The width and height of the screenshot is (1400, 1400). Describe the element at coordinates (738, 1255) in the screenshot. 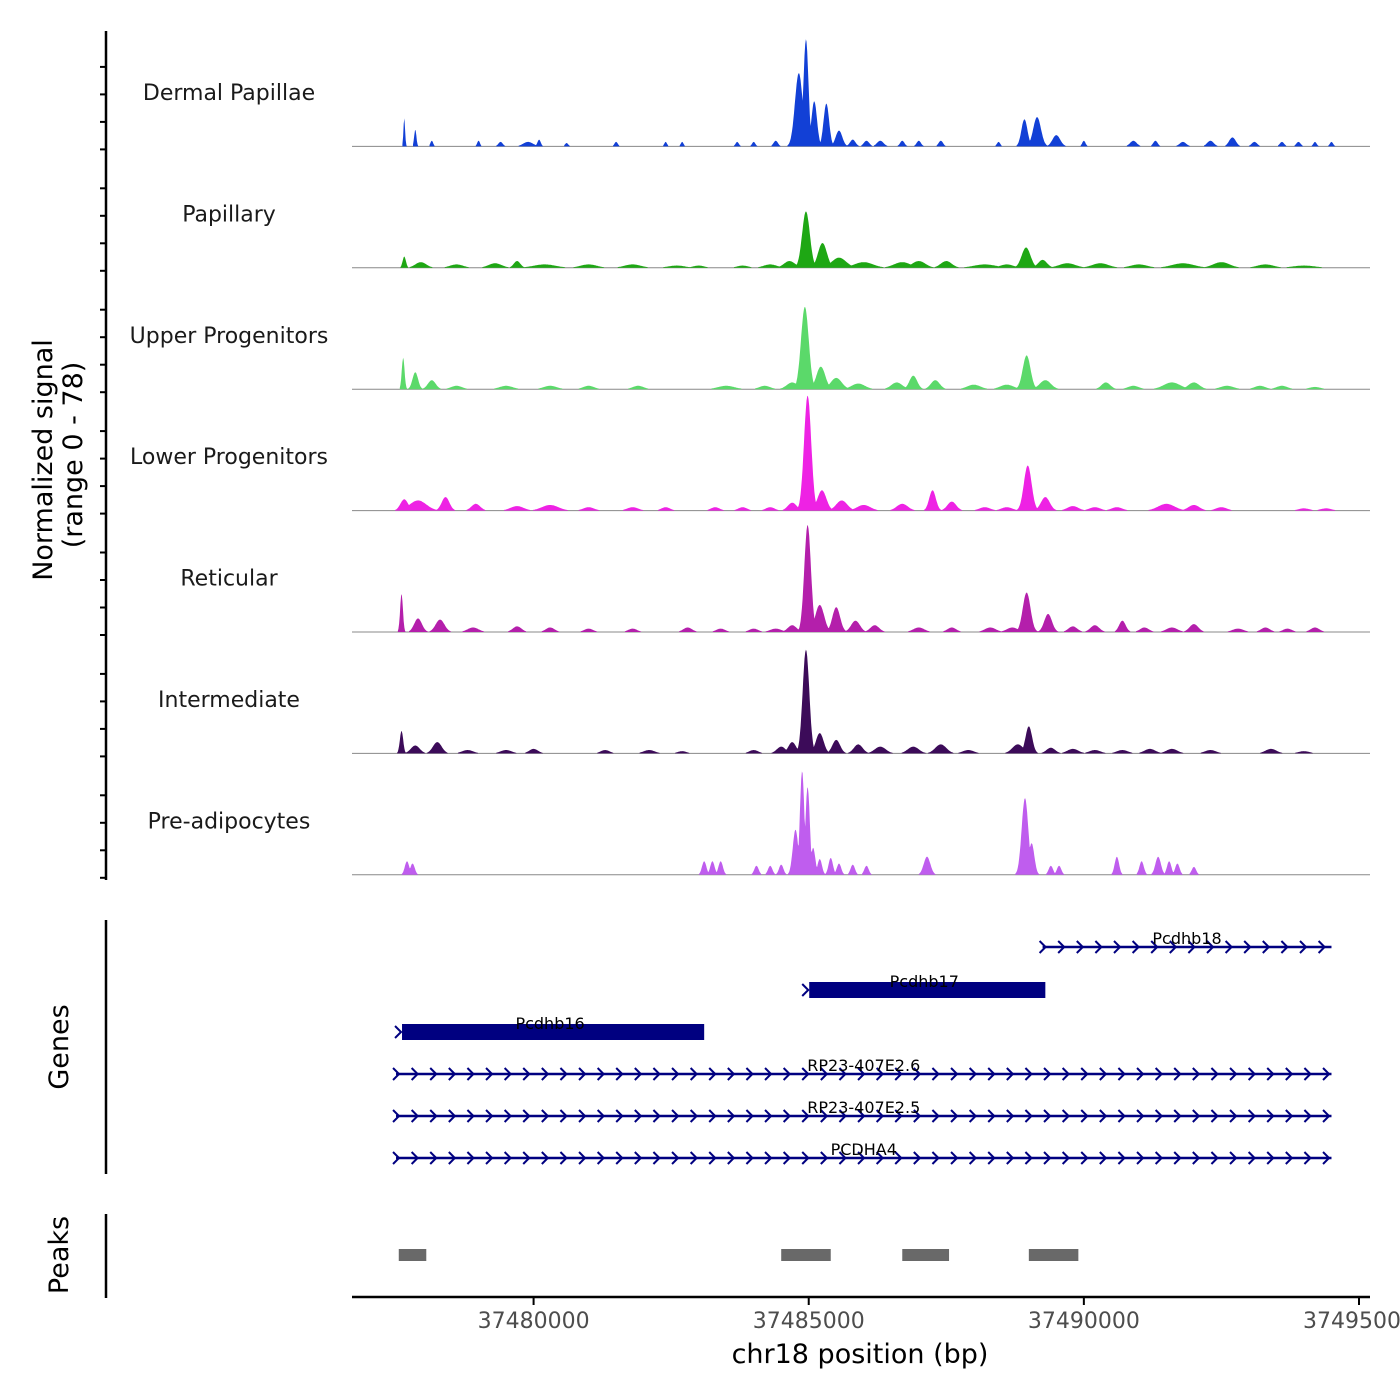

I see `peak-region-track` at that location.